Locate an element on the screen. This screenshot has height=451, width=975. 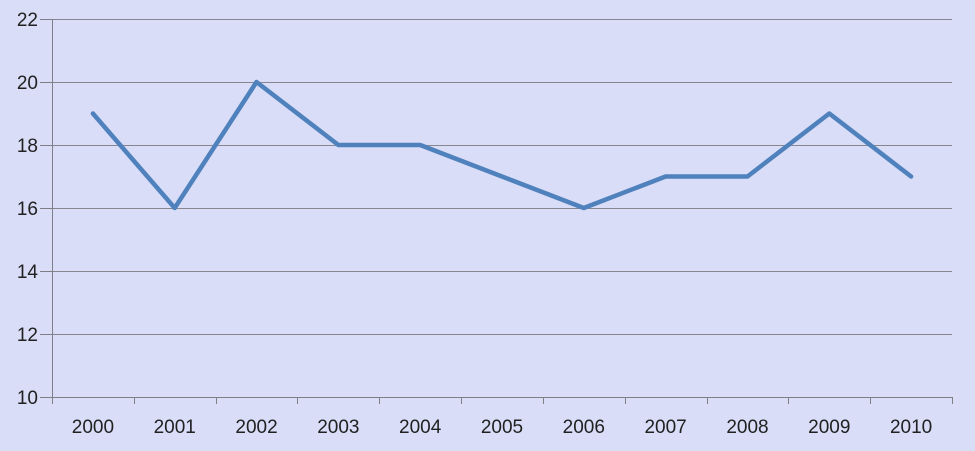
x-axis-tick-label: 2008 is located at coordinates (747, 427).